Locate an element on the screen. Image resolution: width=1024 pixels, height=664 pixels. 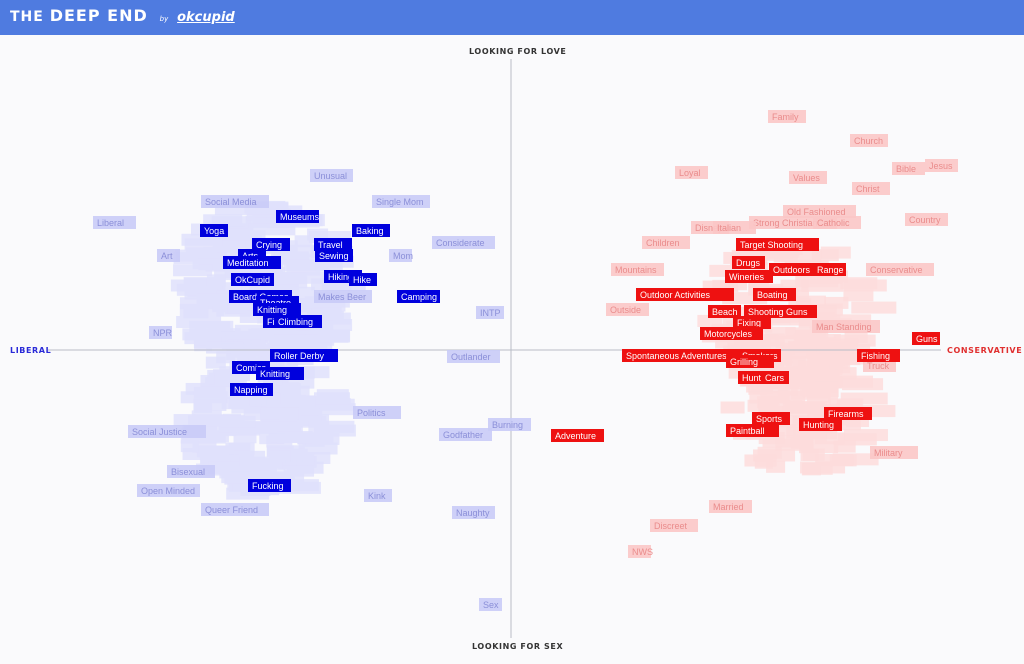
faded-tag-intp: INTP is located at coordinates (490, 312).